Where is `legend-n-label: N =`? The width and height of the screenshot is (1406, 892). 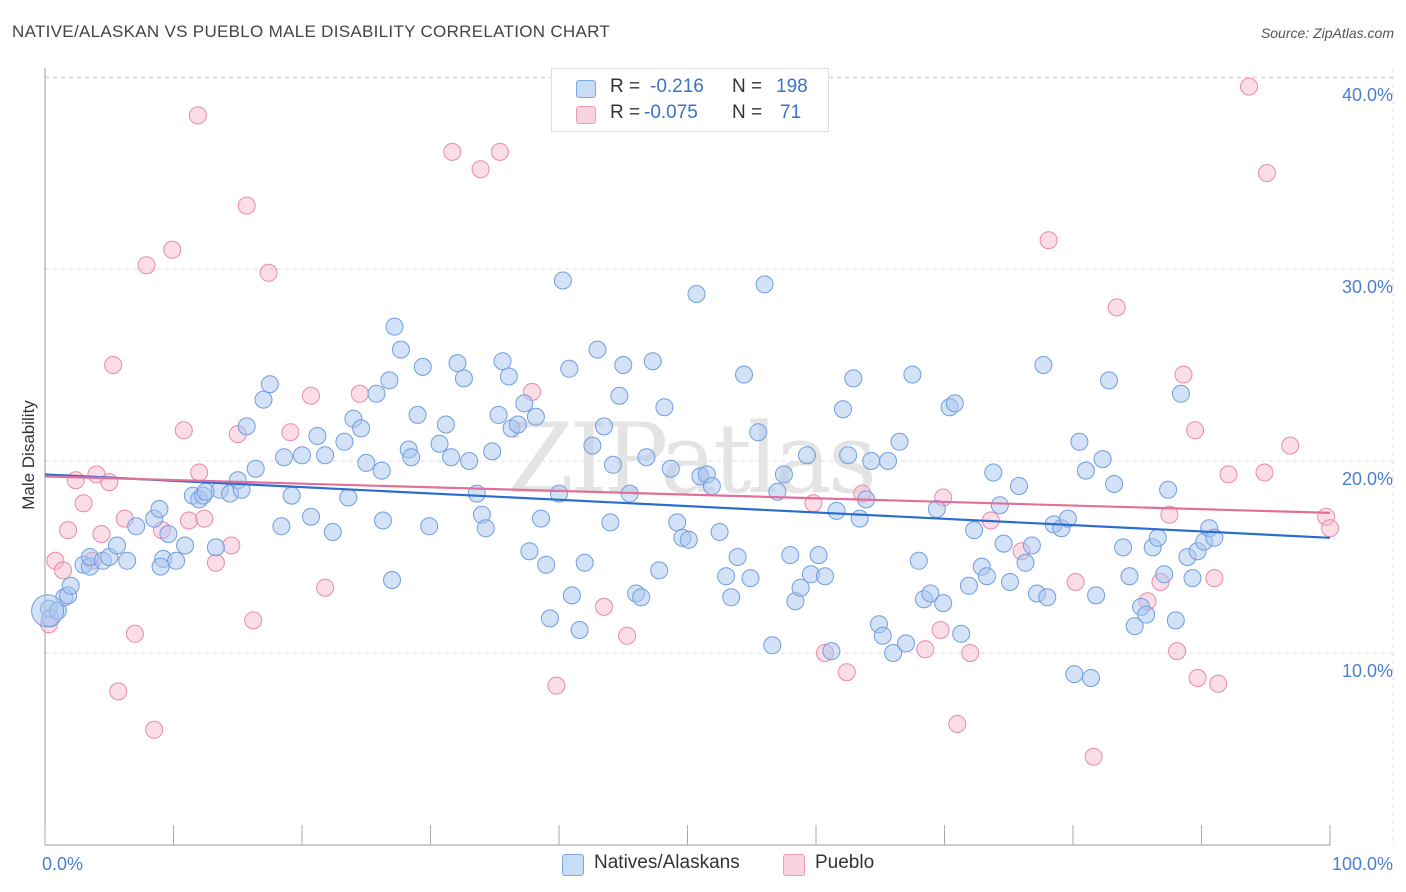
legend-n-label: N = is located at coordinates (747, 86).